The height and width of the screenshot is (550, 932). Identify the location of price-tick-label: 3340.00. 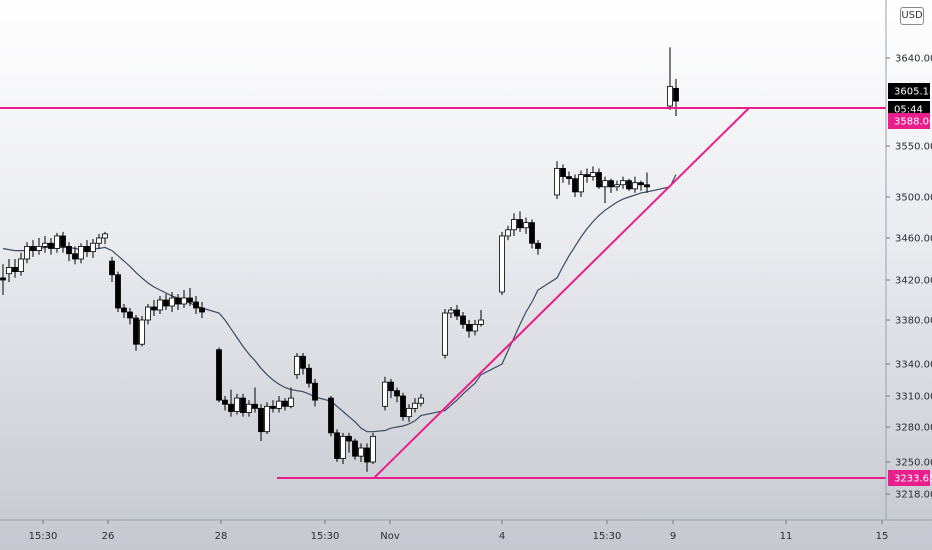
(913, 365).